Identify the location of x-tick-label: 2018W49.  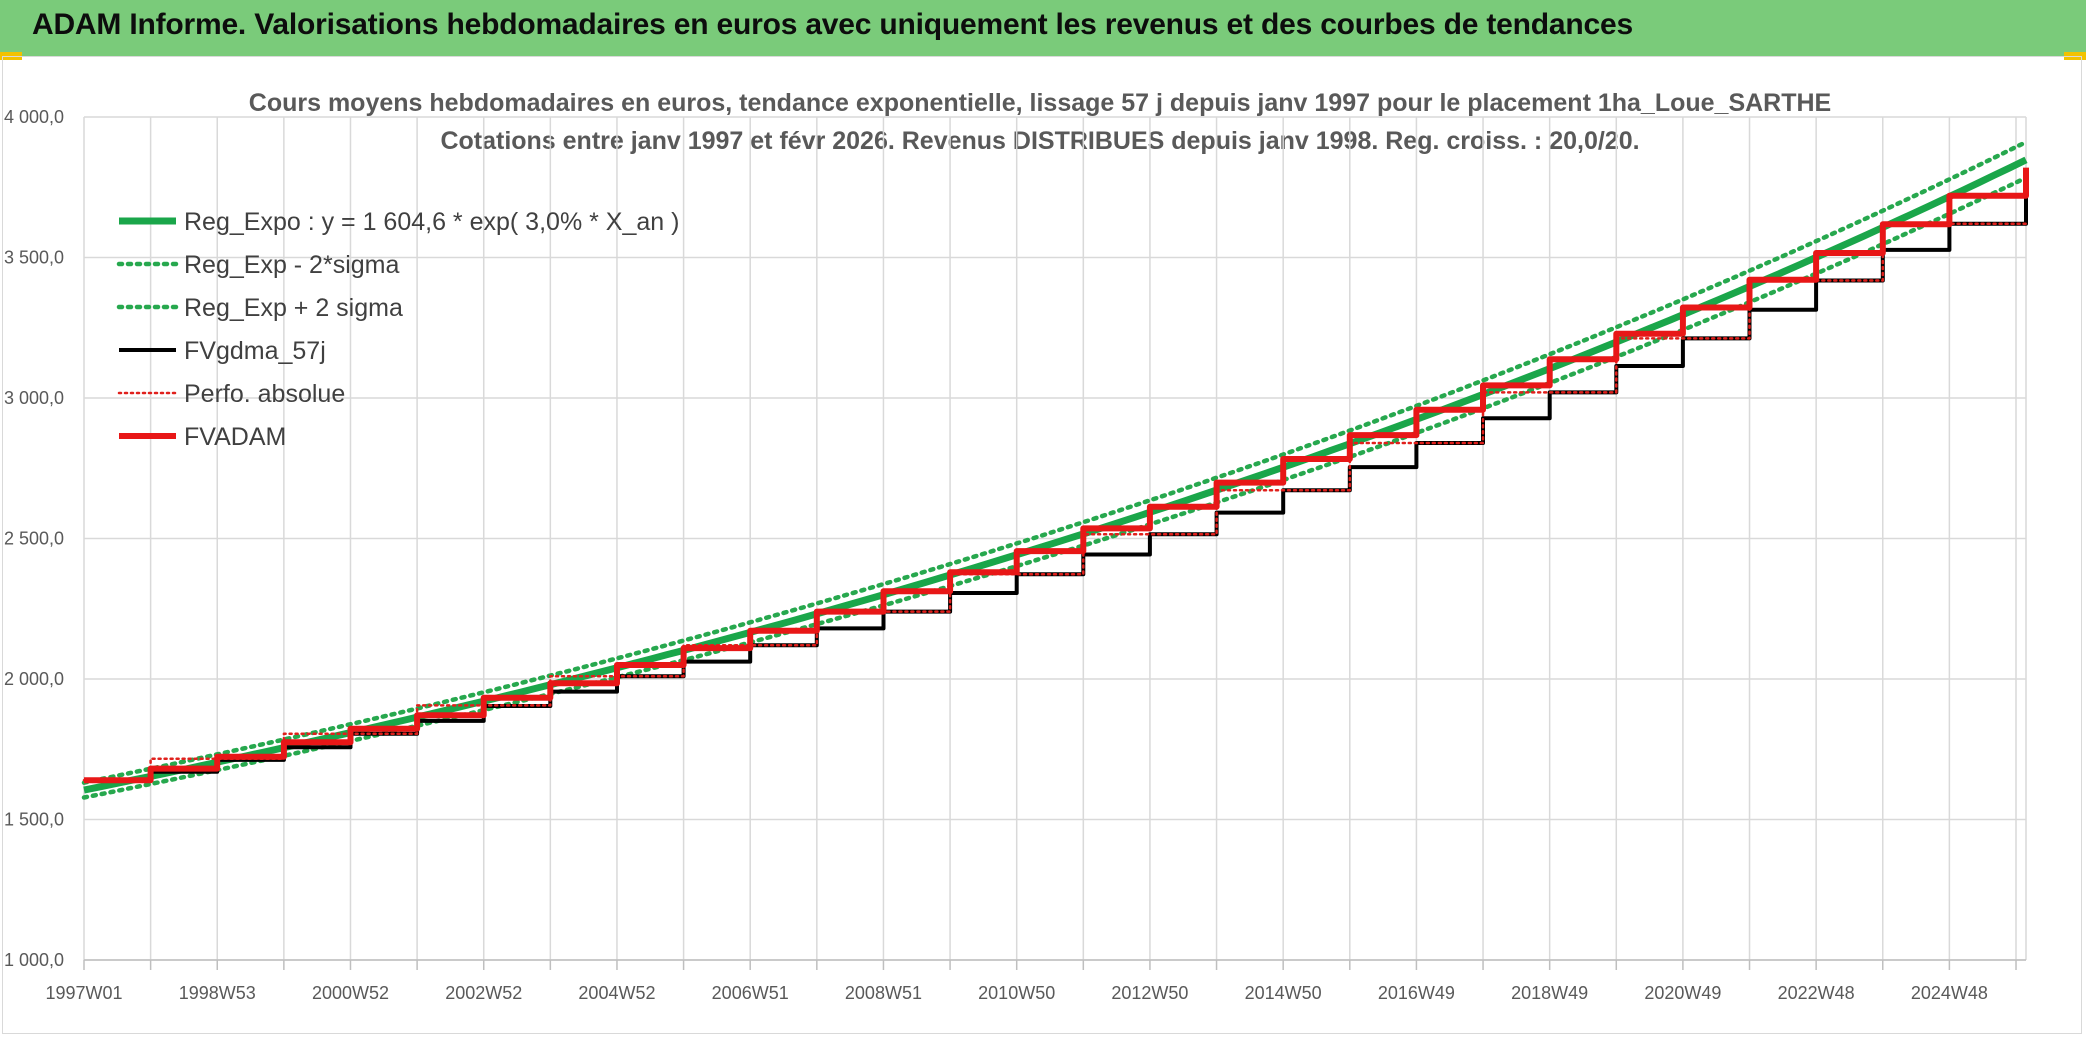
(1549, 993).